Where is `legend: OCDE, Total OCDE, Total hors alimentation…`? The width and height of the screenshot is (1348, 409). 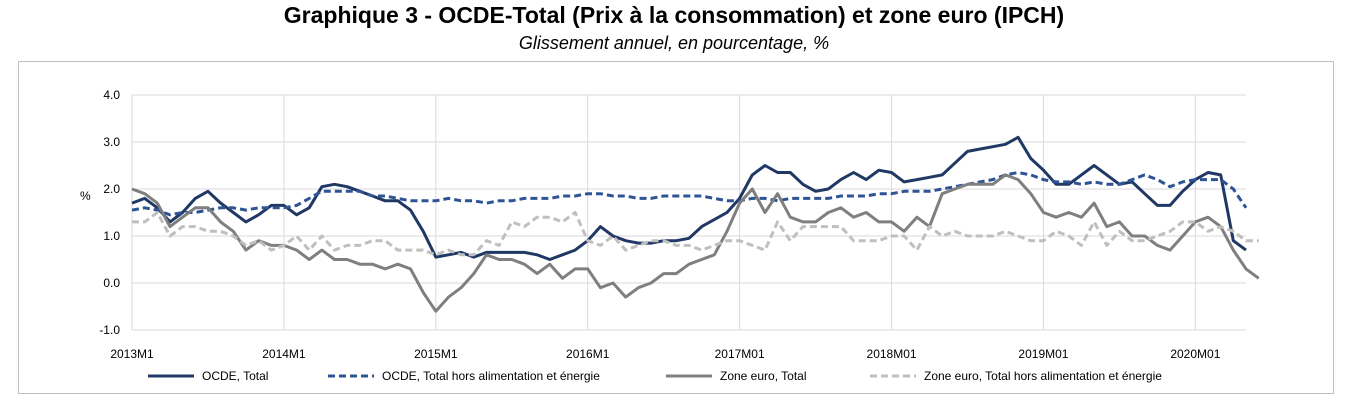 legend: OCDE, Total OCDE, Total hors alimentation… is located at coordinates (655, 376).